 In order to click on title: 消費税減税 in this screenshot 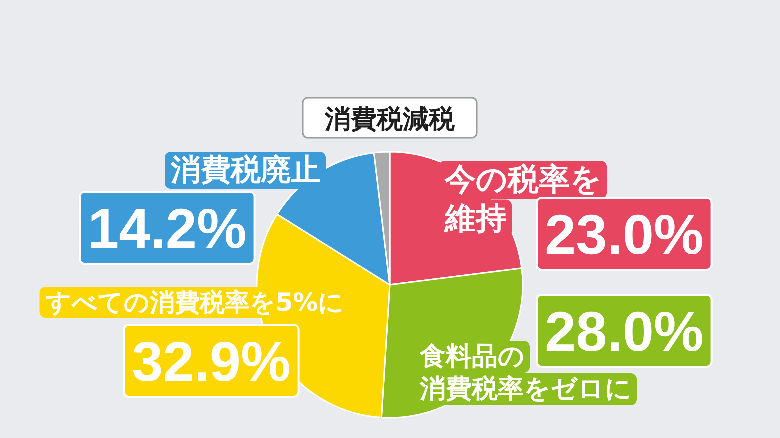, I will do `click(390, 118)`.